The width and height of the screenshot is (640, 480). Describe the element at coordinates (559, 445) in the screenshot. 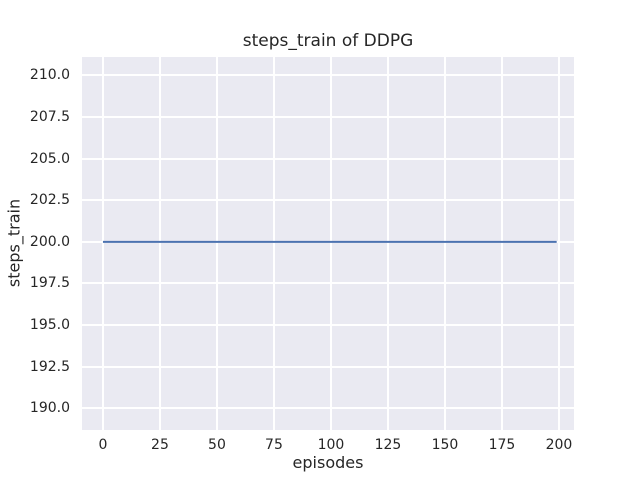

I see `x-tick-label: 200` at that location.